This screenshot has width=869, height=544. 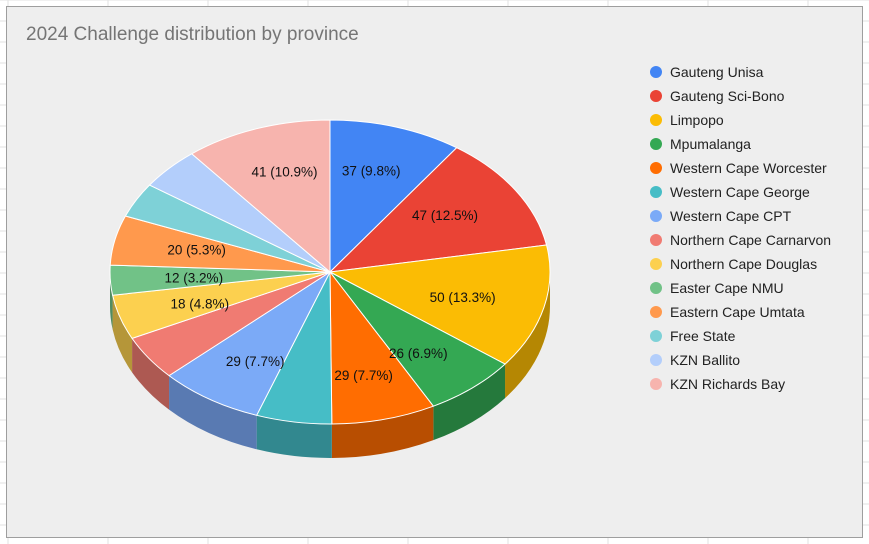 What do you see at coordinates (527, 335) in the screenshot?
I see `pie-side-limpopo` at bounding box center [527, 335].